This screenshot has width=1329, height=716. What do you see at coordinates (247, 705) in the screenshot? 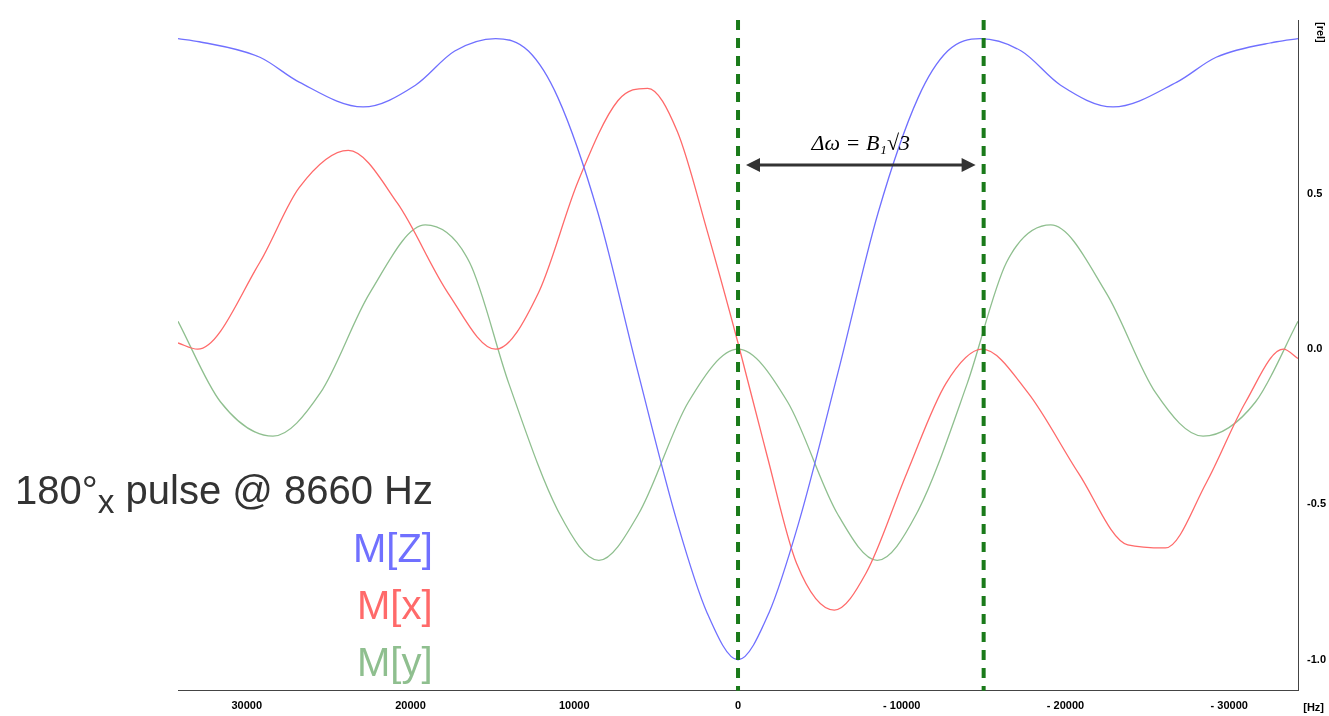
I see `x-tick-label: 30000` at bounding box center [247, 705].